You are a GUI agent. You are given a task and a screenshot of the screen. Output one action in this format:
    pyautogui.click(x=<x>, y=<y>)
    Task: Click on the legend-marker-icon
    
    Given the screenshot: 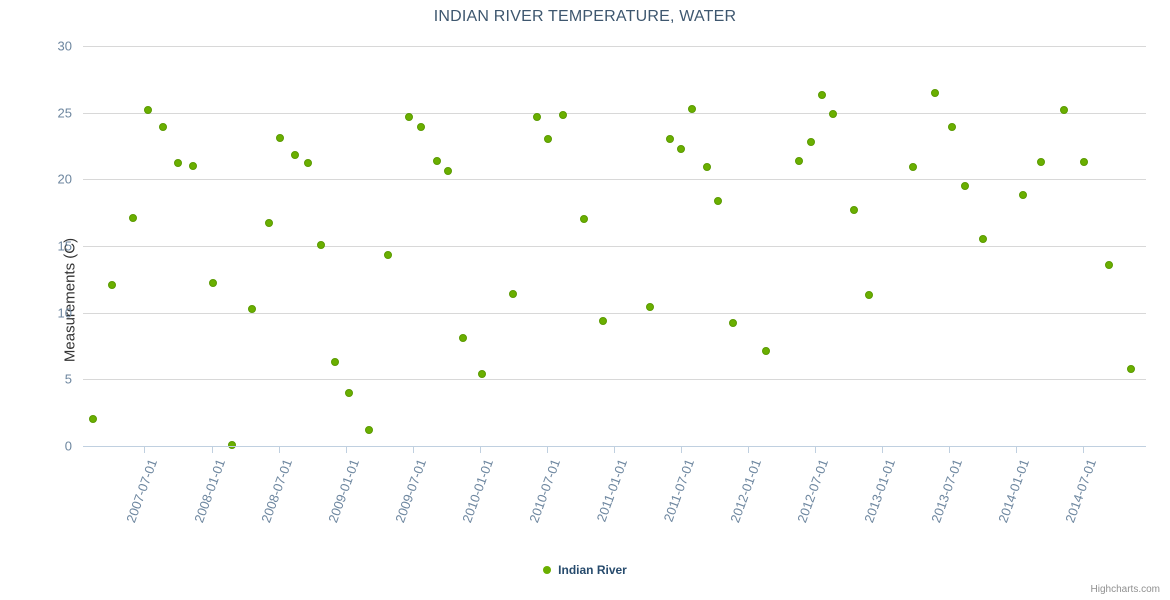 What is the action you would take?
    pyautogui.click(x=547, y=570)
    